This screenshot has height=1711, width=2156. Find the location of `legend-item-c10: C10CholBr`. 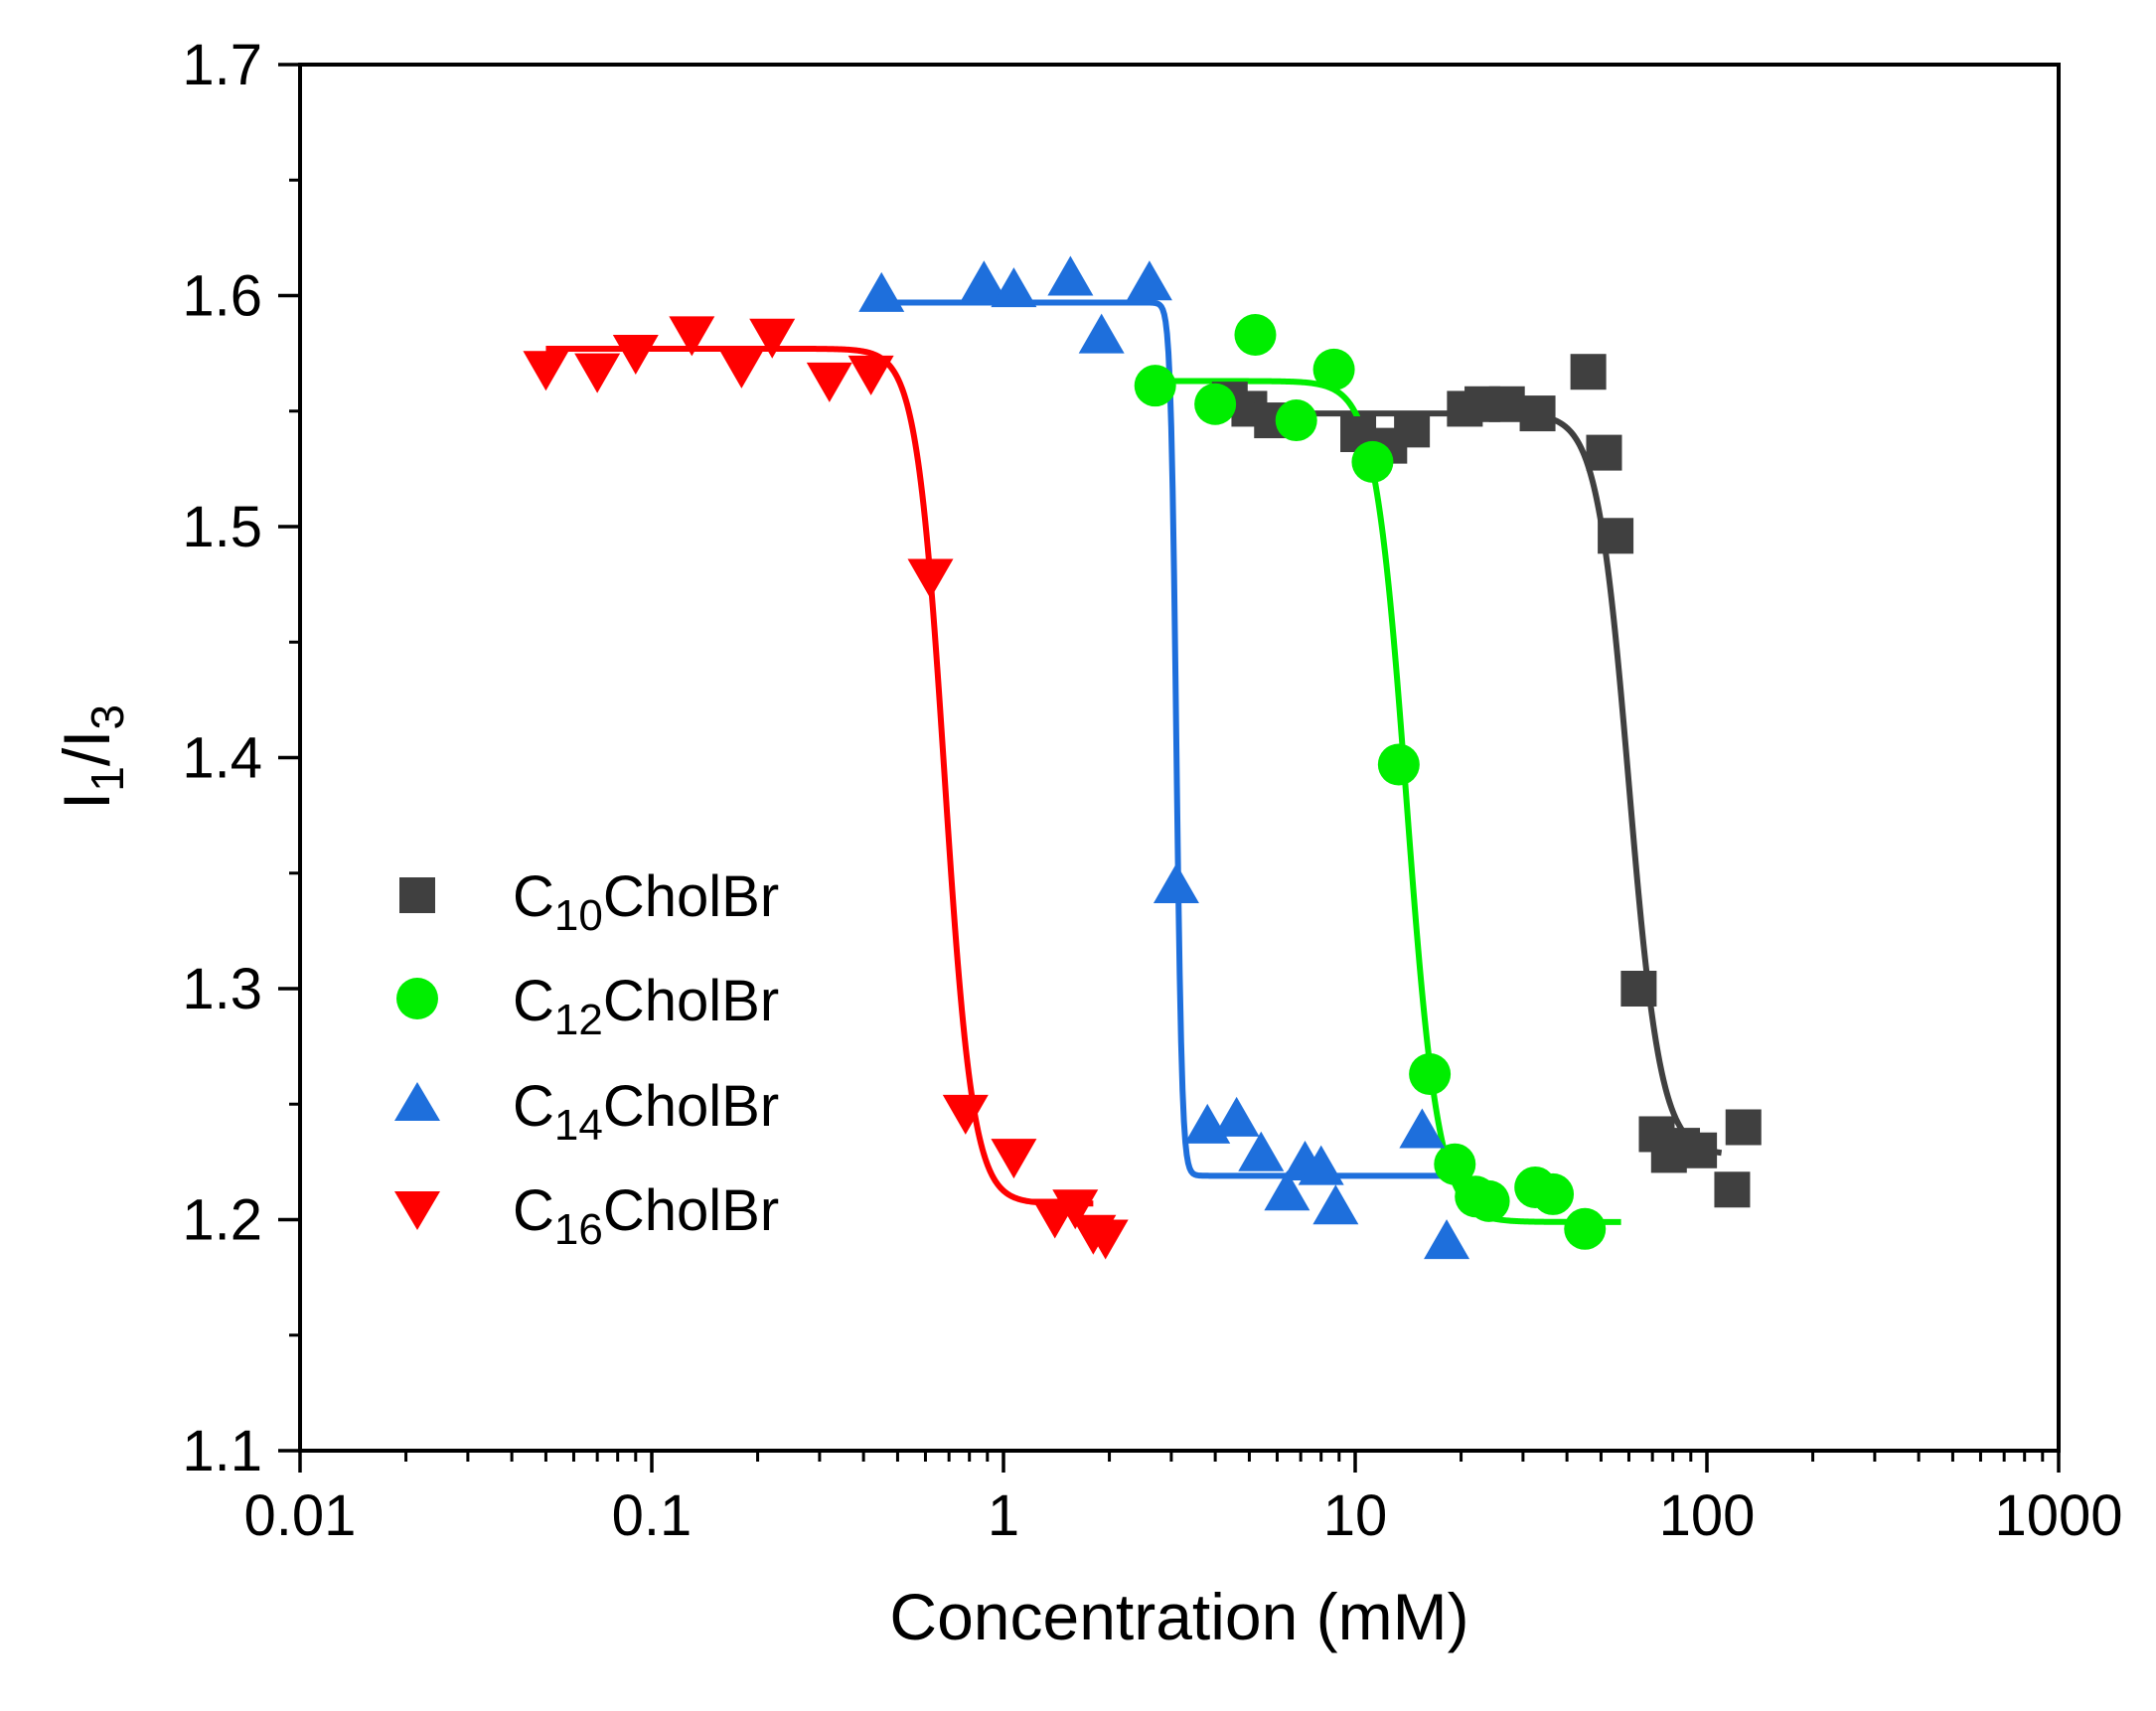

legend-item-c10: C10CholBr is located at coordinates (589, 902).